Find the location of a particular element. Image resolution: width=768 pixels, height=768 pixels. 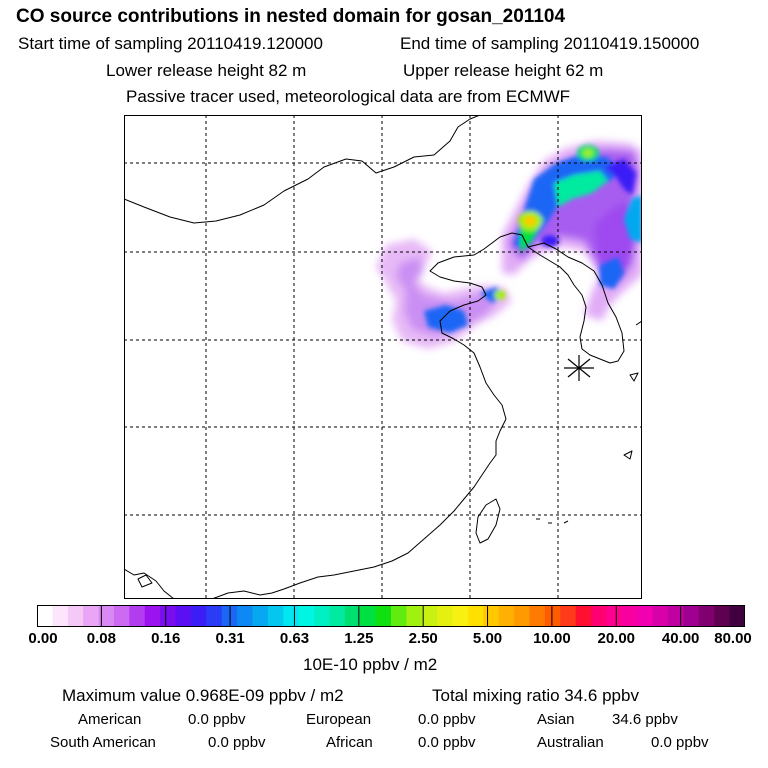

colorbar-tick-label: 0.31 is located at coordinates (230, 638).